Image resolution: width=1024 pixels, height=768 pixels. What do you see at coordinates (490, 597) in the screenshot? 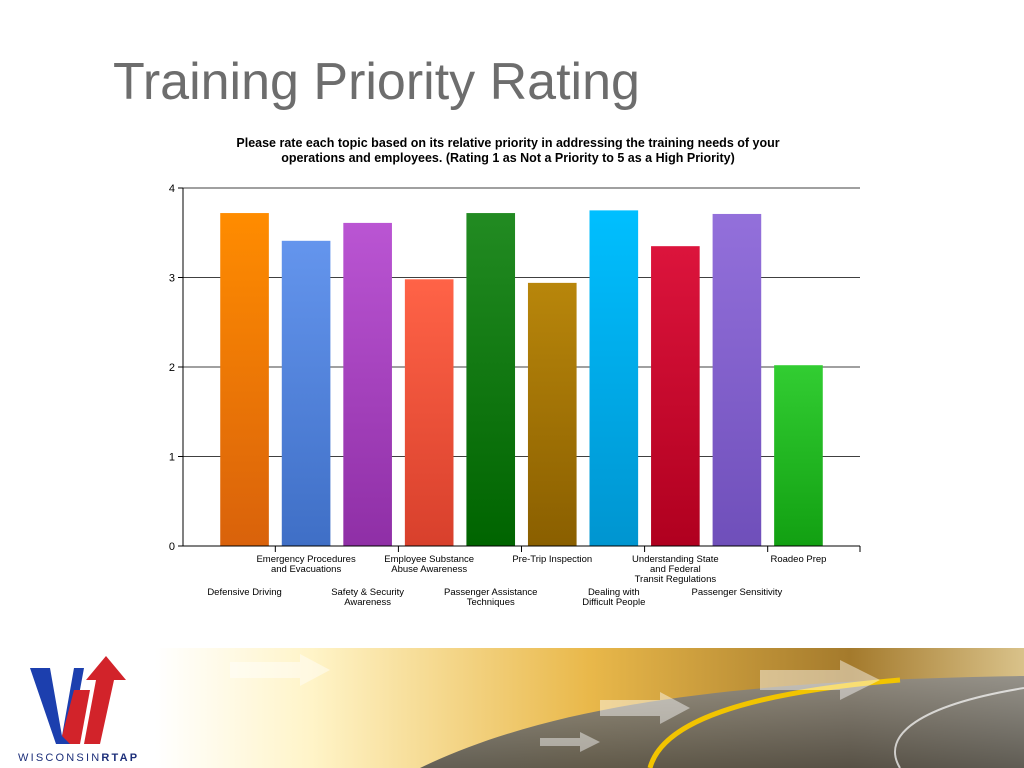
I see `x-category-label: Passenger Assistance Techniques` at bounding box center [490, 597].